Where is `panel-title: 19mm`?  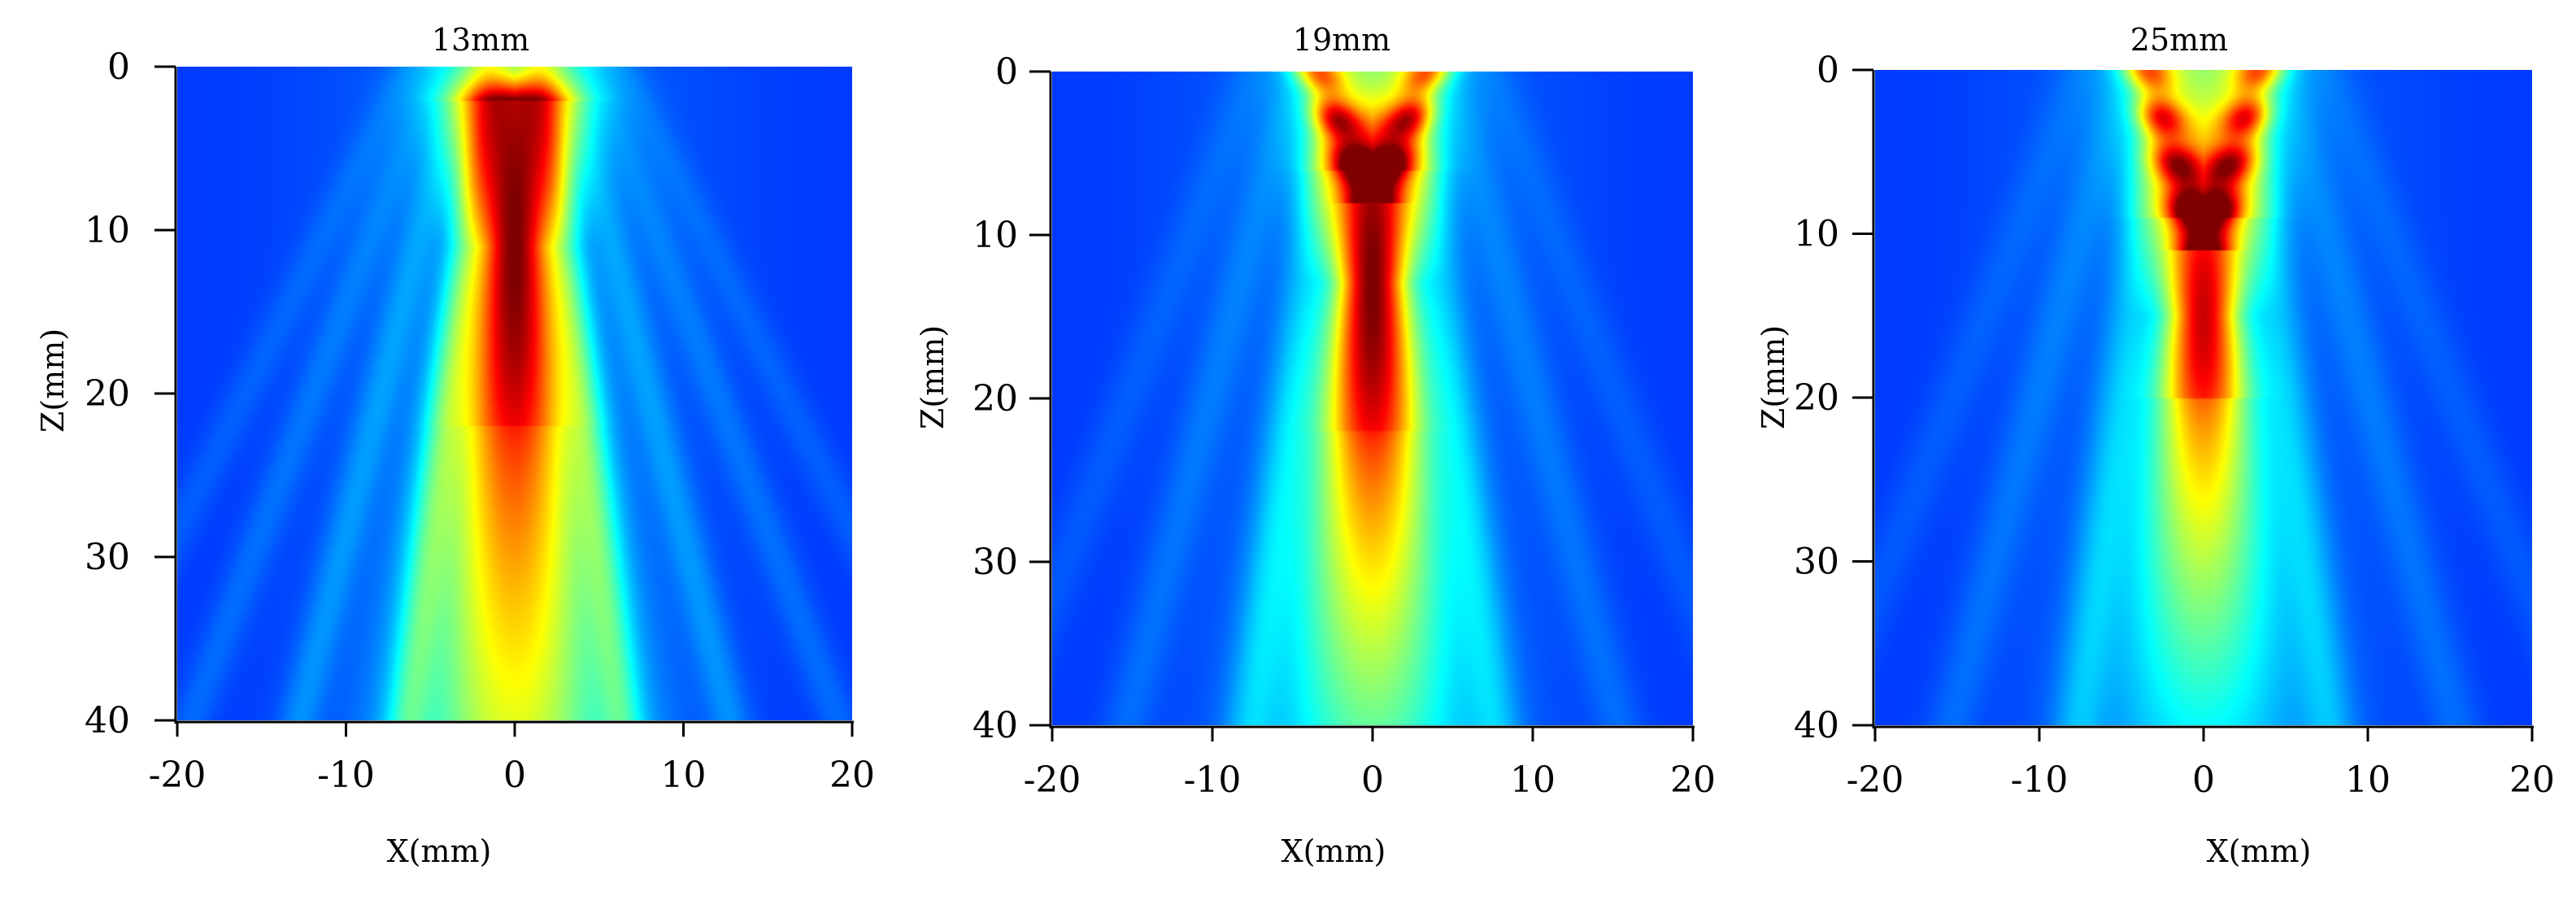
panel-title: 19mm is located at coordinates (1342, 40).